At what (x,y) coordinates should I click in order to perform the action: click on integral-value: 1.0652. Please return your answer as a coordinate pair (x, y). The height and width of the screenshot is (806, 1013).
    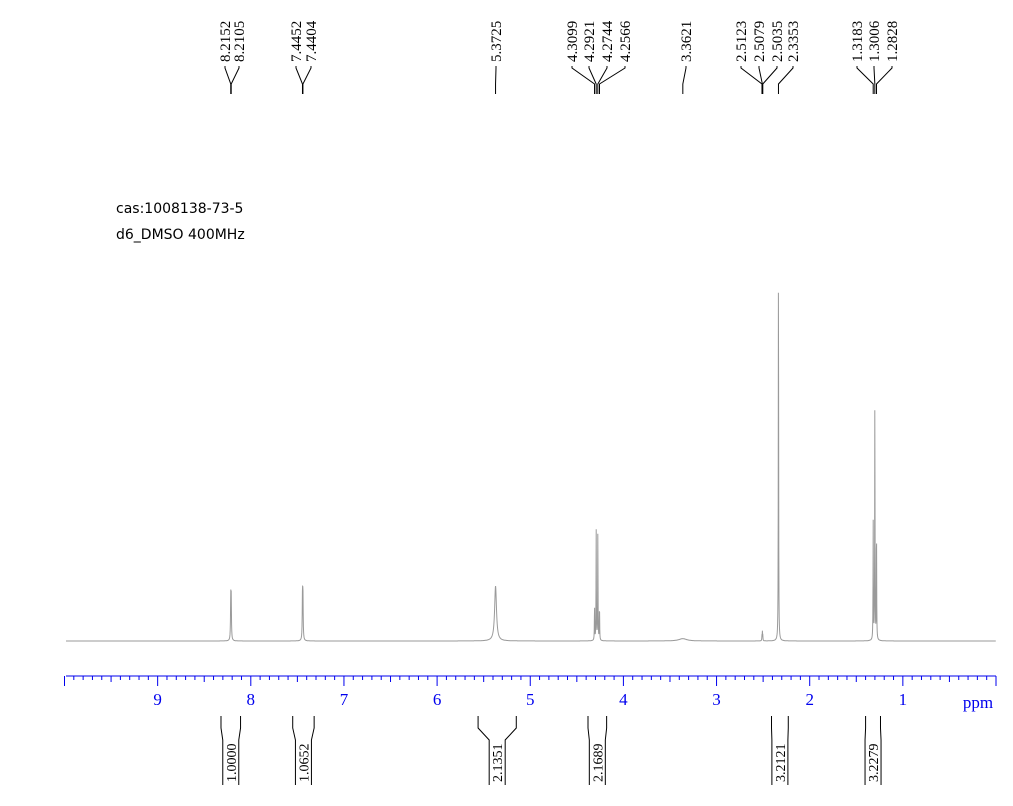
    Looking at the image, I should click on (304, 763).